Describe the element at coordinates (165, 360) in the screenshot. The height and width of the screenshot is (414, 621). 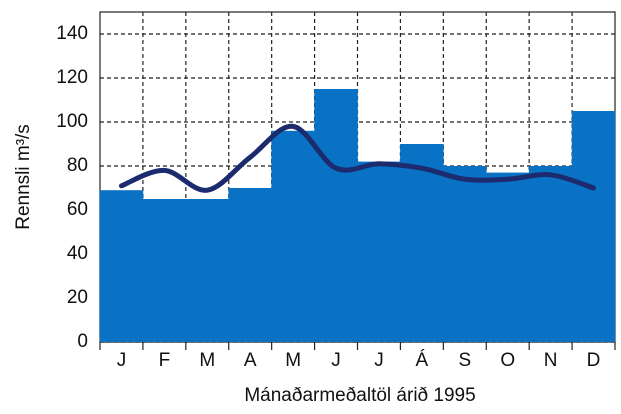
I see `x-tick-label: F` at that location.